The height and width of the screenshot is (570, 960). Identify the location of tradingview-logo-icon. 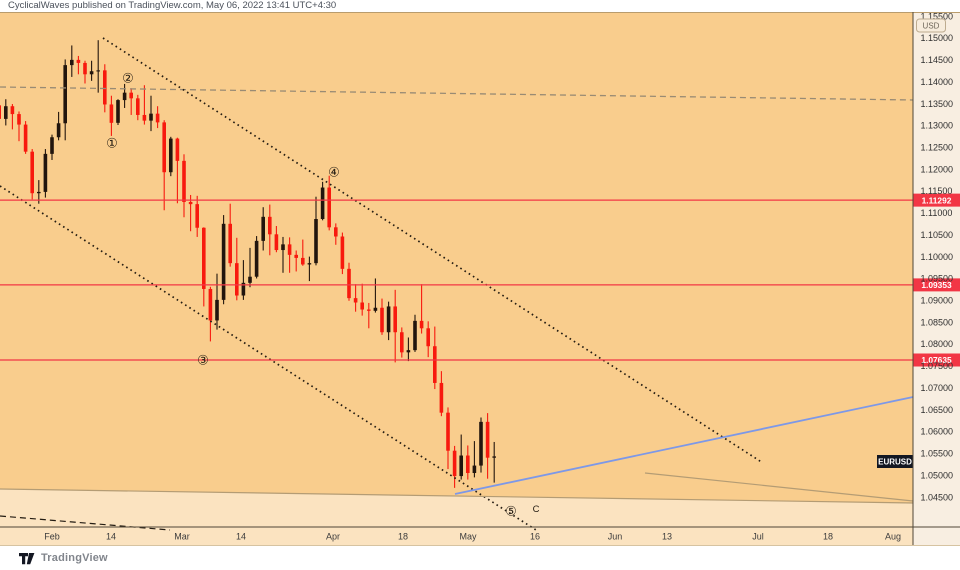
(26, 558).